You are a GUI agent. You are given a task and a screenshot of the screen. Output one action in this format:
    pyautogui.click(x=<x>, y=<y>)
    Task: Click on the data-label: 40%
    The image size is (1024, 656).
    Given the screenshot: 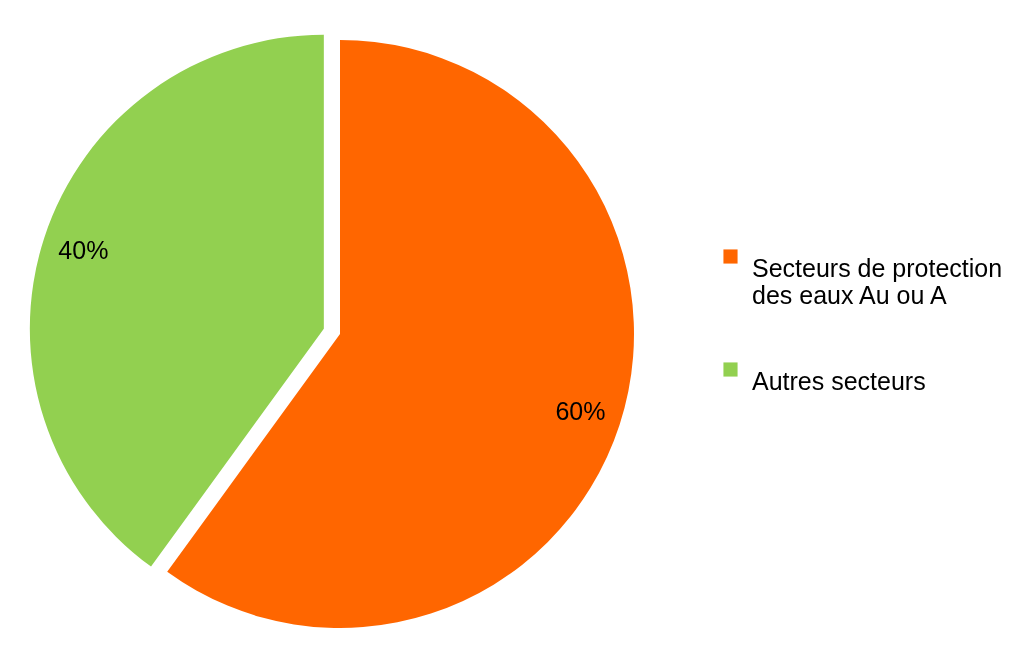 What is the action you would take?
    pyautogui.click(x=83, y=249)
    